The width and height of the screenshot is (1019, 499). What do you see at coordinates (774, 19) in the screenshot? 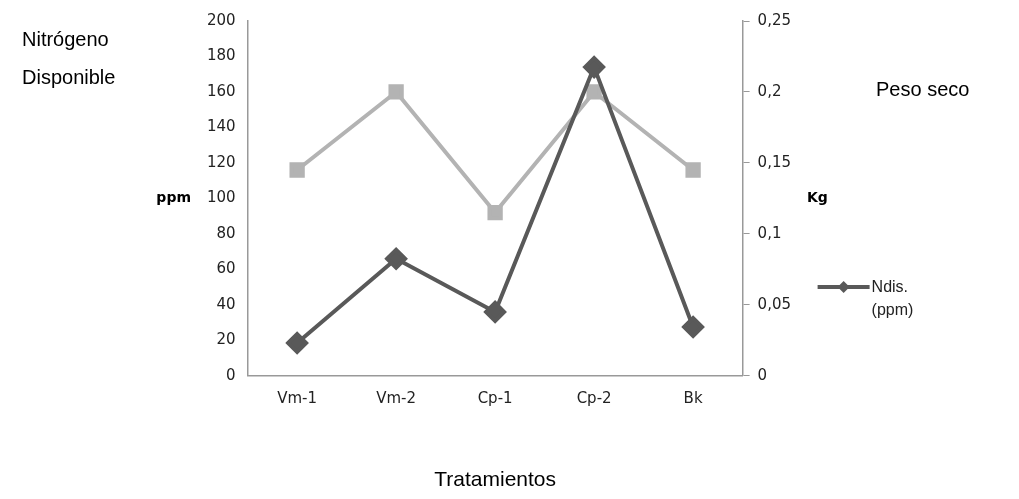
I see `y2-tick-label: 0,25` at bounding box center [774, 19].